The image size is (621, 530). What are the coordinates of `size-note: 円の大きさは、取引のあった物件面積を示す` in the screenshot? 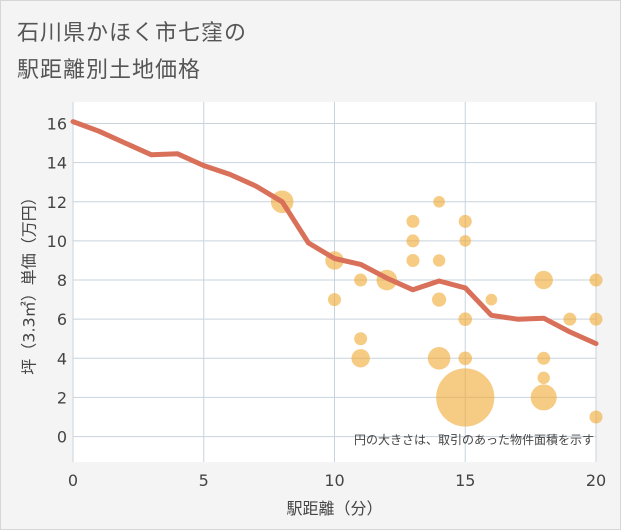 It's located at (474, 439).